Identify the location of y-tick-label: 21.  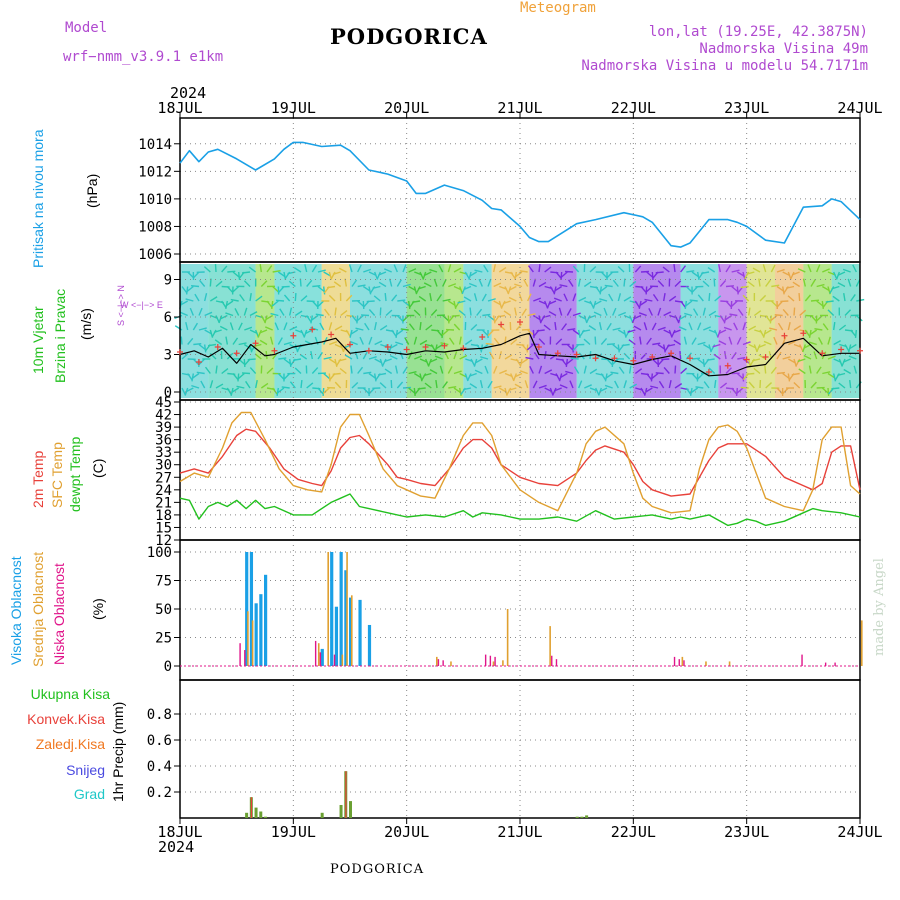
(163, 503).